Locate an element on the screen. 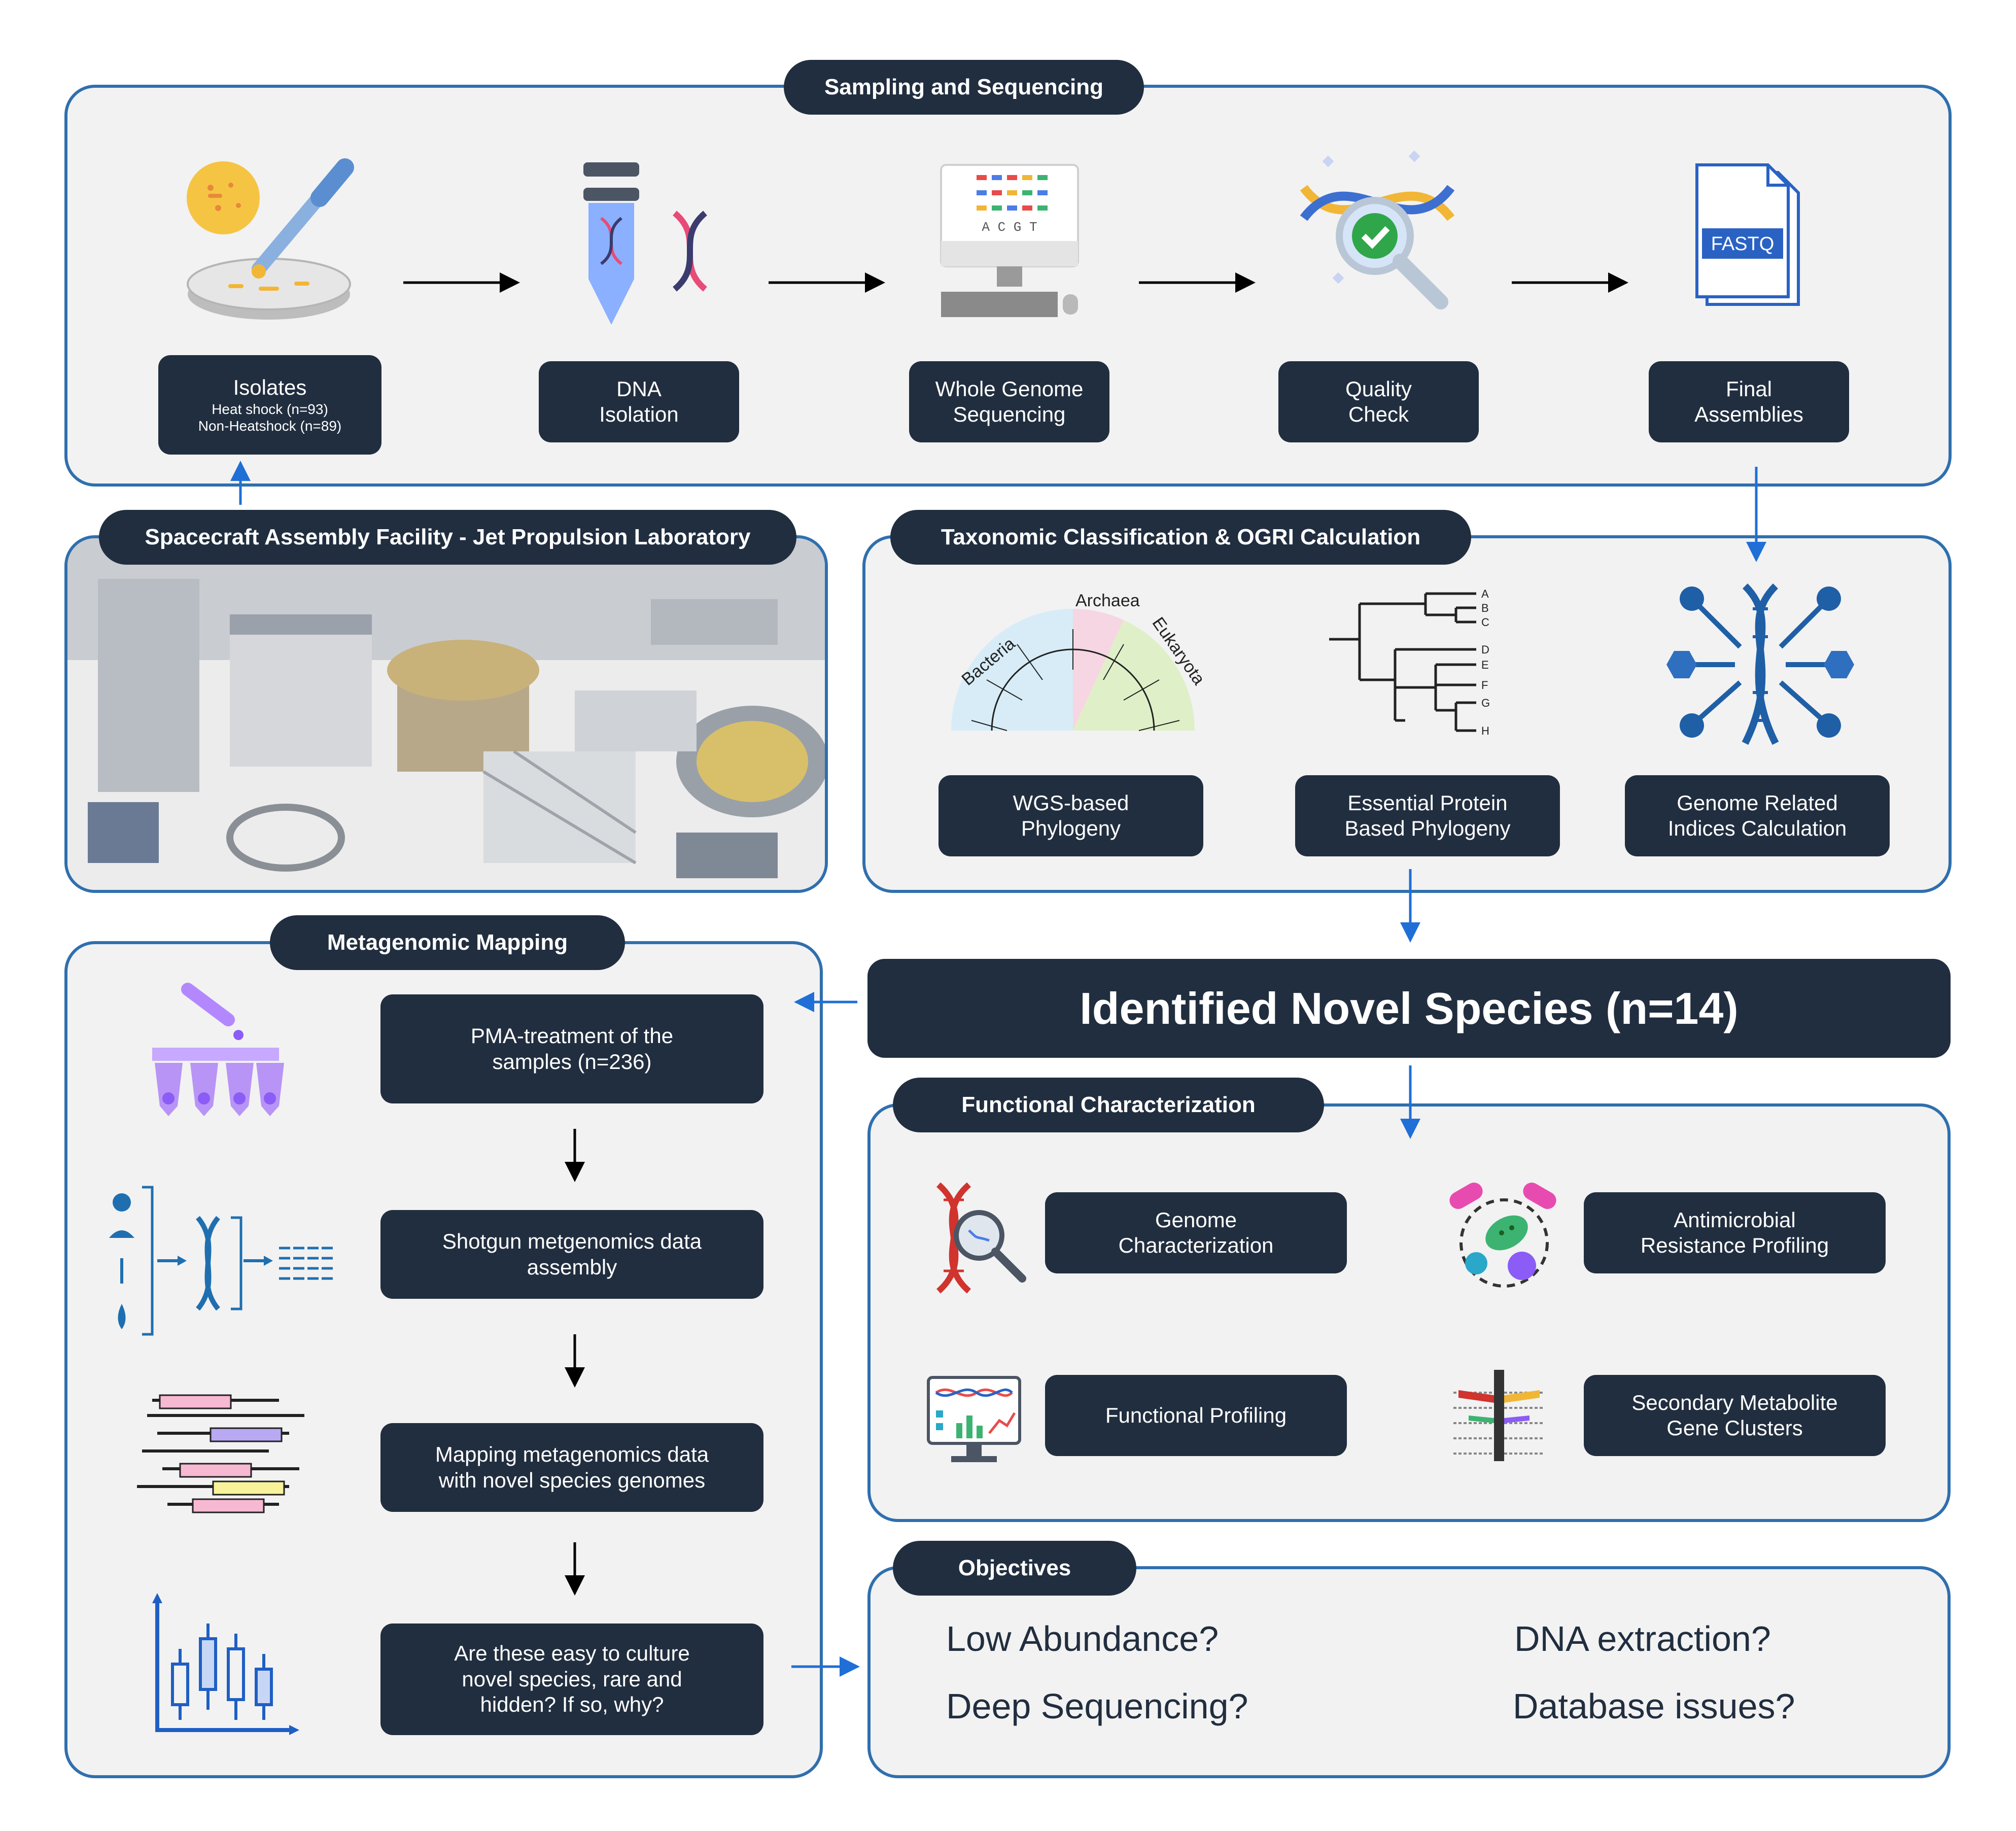 The image size is (2016, 1831). antimicrobial-bacteria-icon is located at coordinates (1502, 1235).